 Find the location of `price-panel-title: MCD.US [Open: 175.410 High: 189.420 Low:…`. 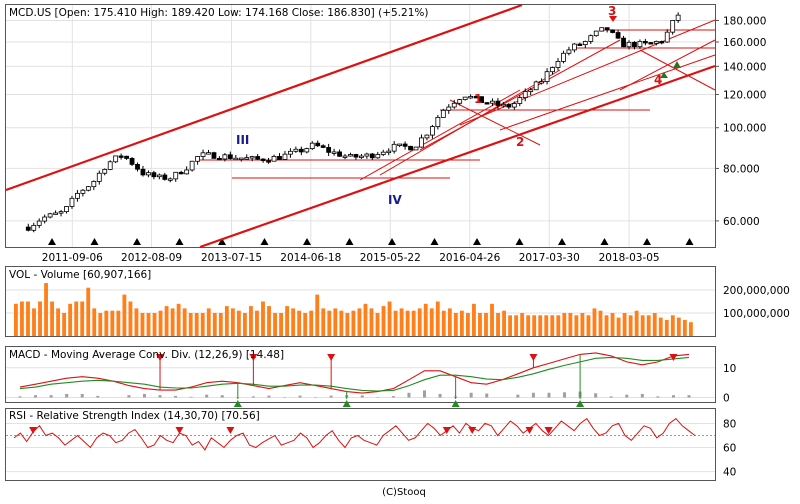

price-panel-title: MCD.US [Open: 175.410 High: 189.420 Low:… is located at coordinates (218, 13).